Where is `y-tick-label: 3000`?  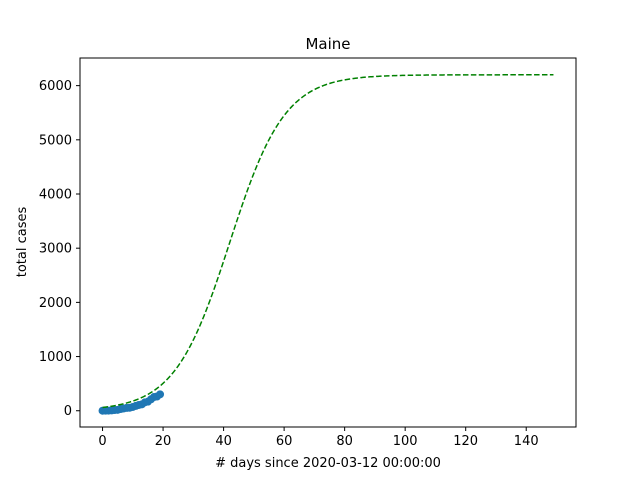
y-tick-label: 3000 is located at coordinates (55, 249).